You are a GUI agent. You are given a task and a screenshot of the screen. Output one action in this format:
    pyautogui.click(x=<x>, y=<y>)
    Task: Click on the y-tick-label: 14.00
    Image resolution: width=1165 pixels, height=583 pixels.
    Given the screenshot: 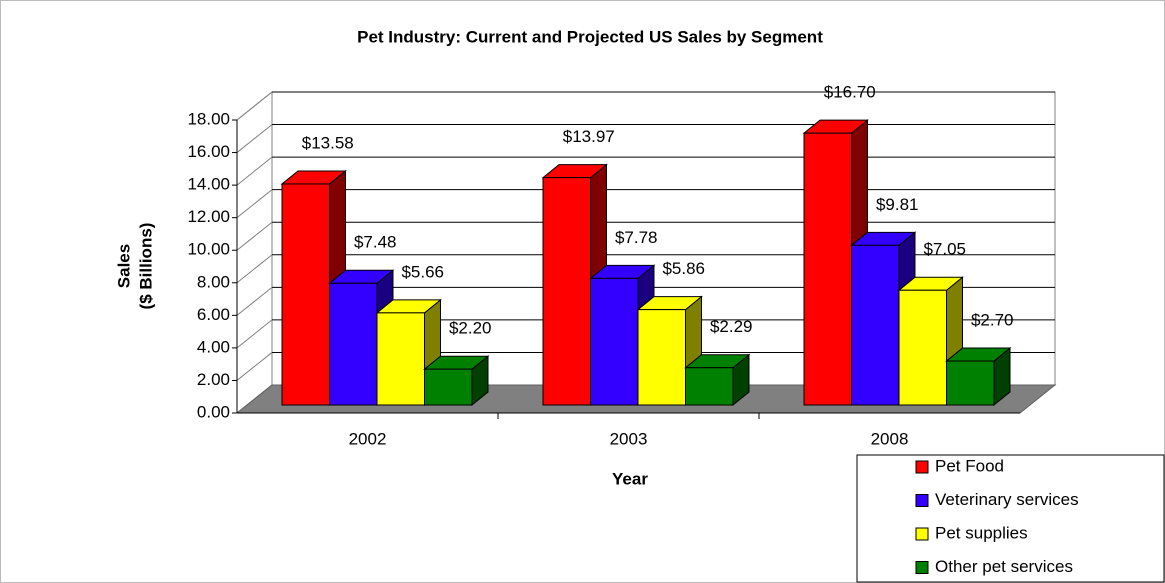 What is the action you would take?
    pyautogui.click(x=208, y=184)
    